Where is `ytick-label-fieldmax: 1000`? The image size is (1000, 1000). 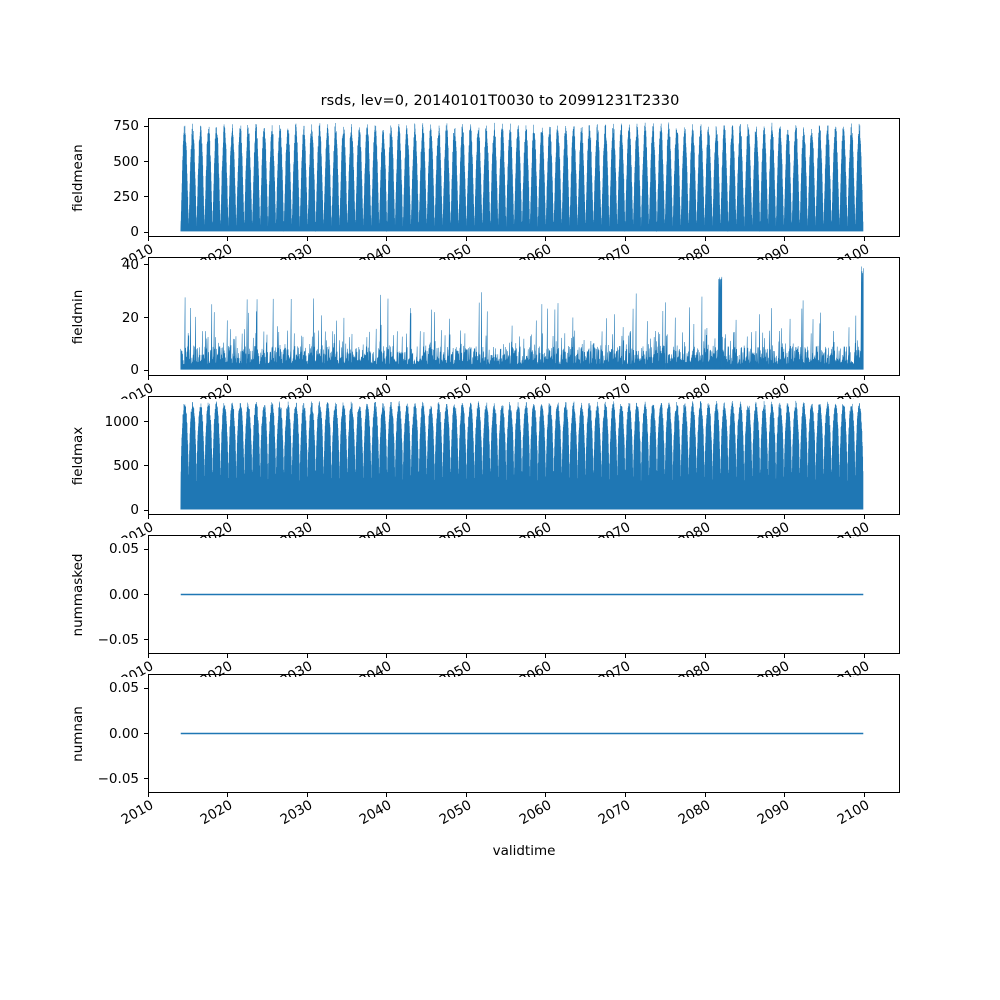
ytick-label-fieldmax: 1000 is located at coordinates (121, 421).